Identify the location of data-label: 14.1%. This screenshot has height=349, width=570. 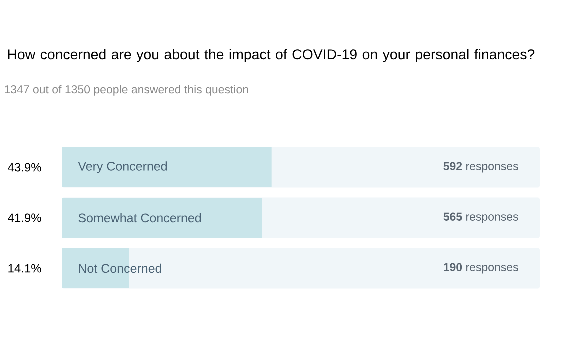
(25, 268).